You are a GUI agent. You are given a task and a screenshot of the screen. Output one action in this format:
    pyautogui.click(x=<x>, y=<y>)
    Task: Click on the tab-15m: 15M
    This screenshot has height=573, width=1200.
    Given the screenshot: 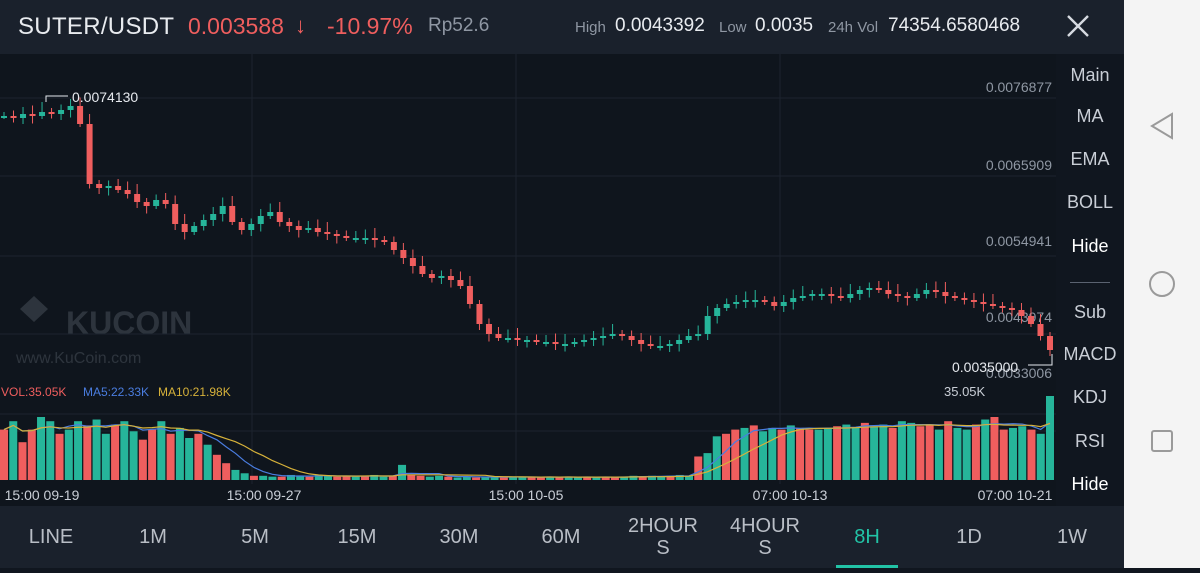 What is the action you would take?
    pyautogui.click(x=357, y=537)
    